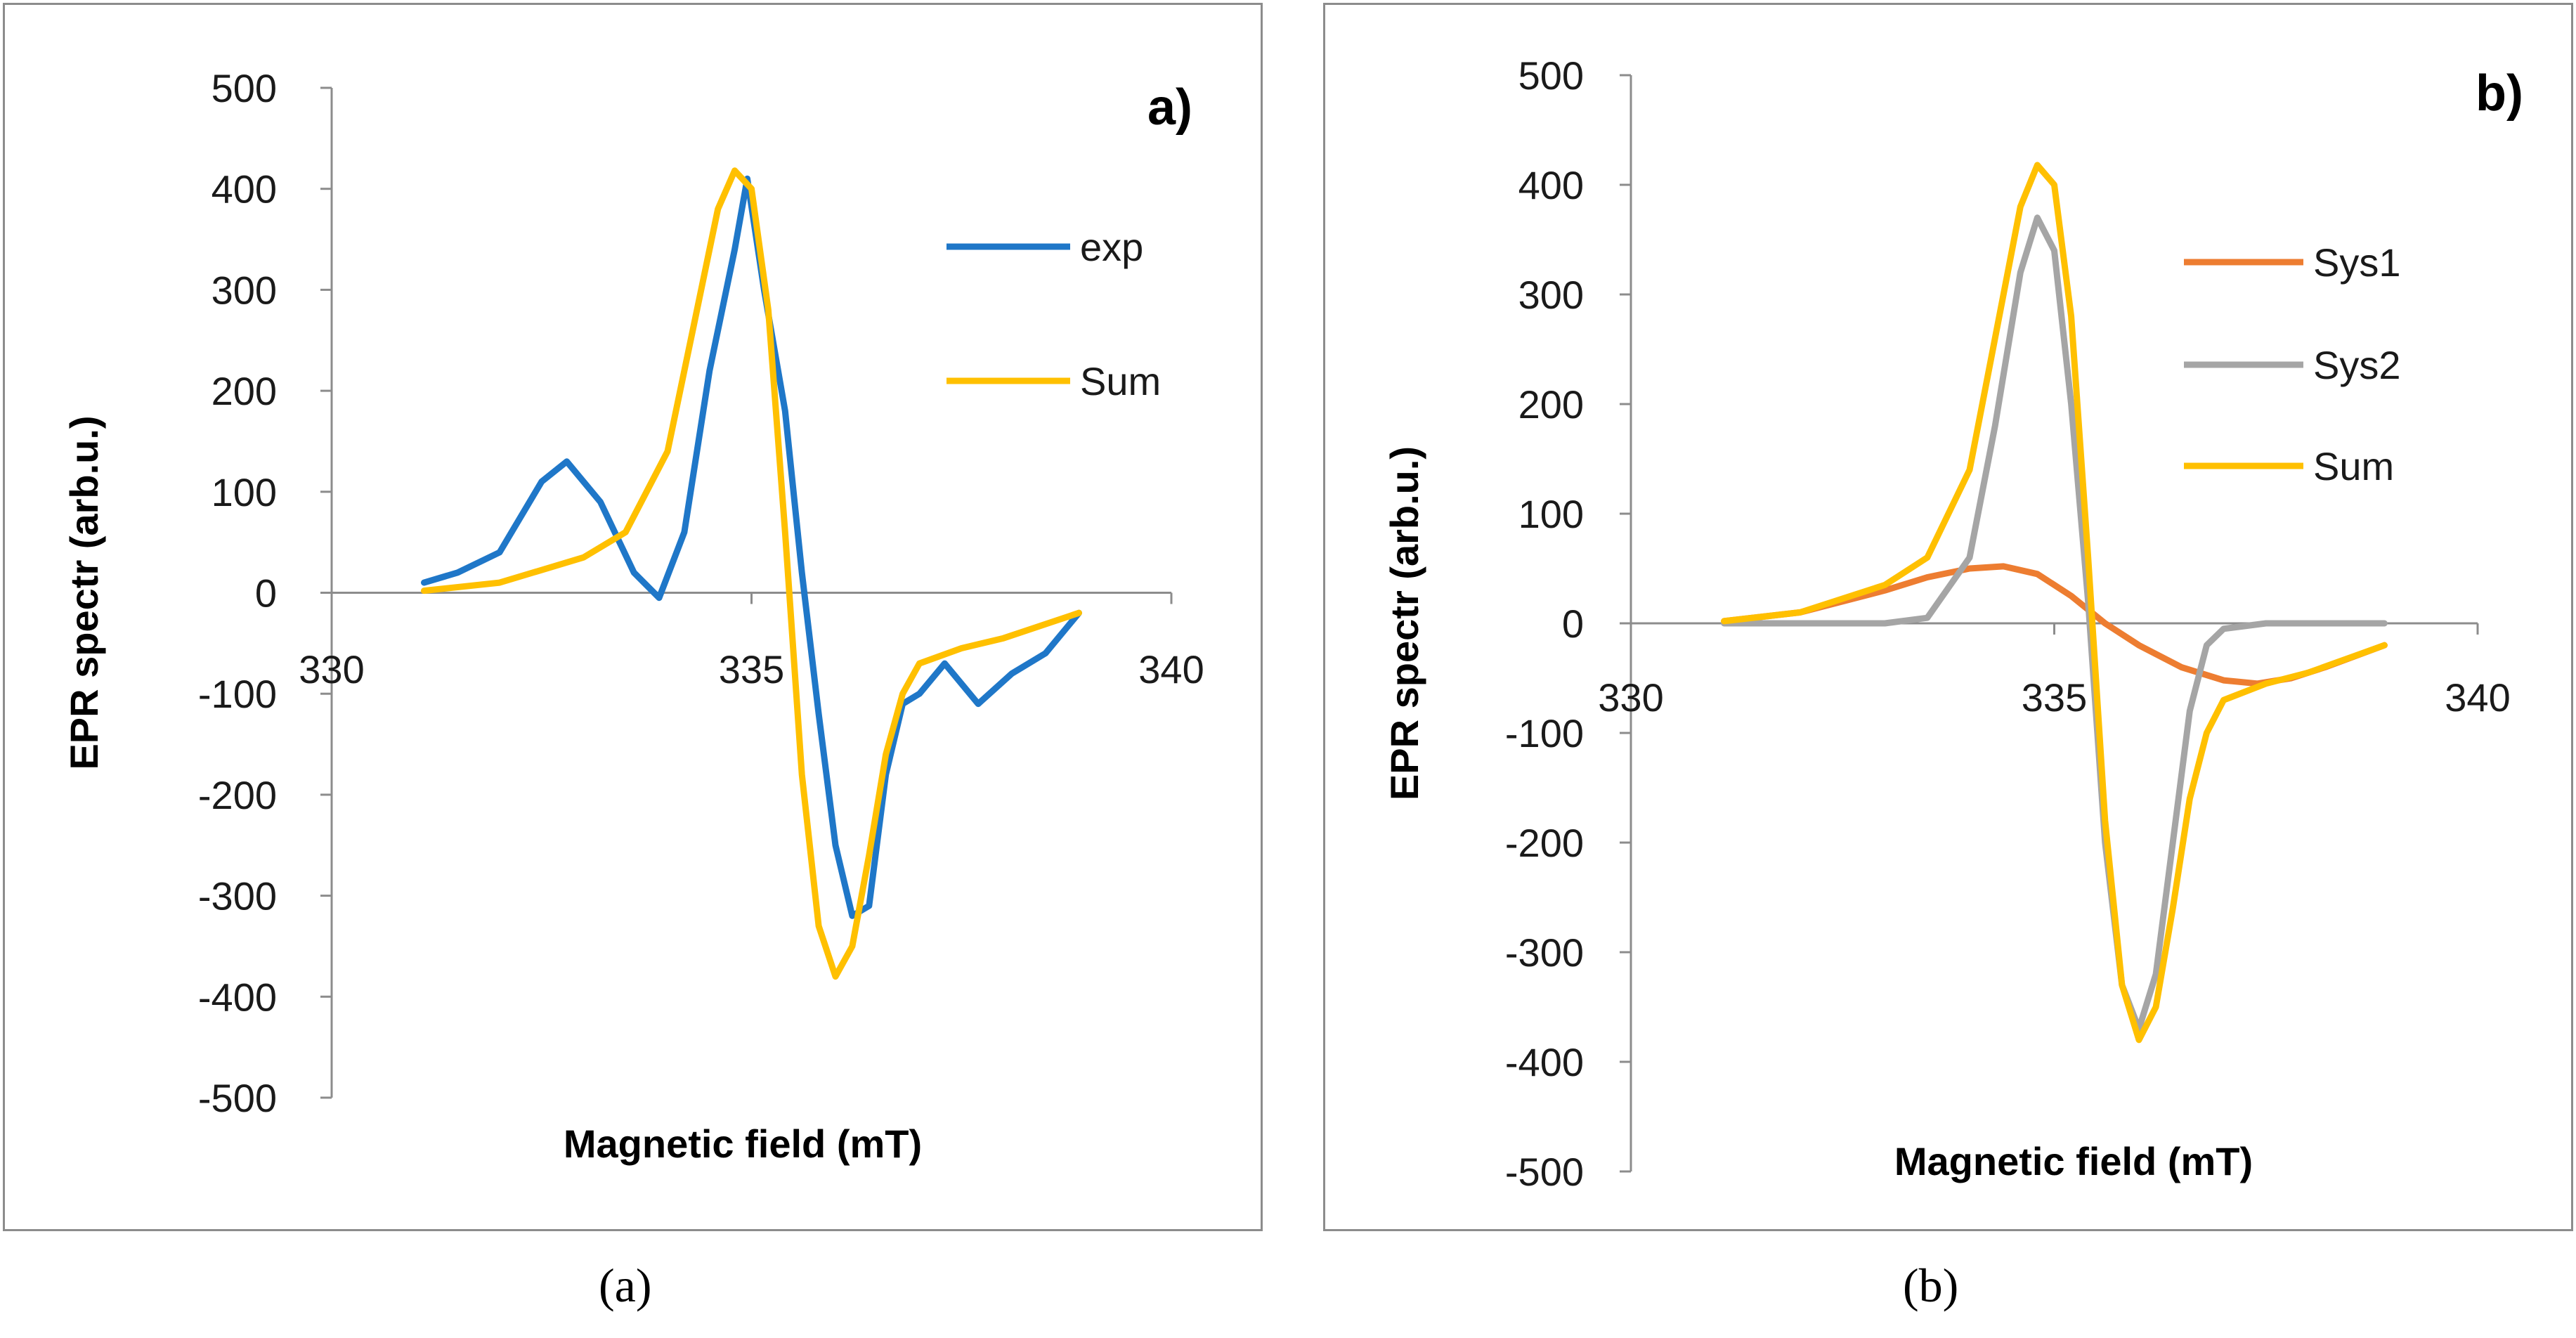 This screenshot has height=1338, width=2576. I want to click on chart-b-y-tick-label: 200, so click(1551, 404).